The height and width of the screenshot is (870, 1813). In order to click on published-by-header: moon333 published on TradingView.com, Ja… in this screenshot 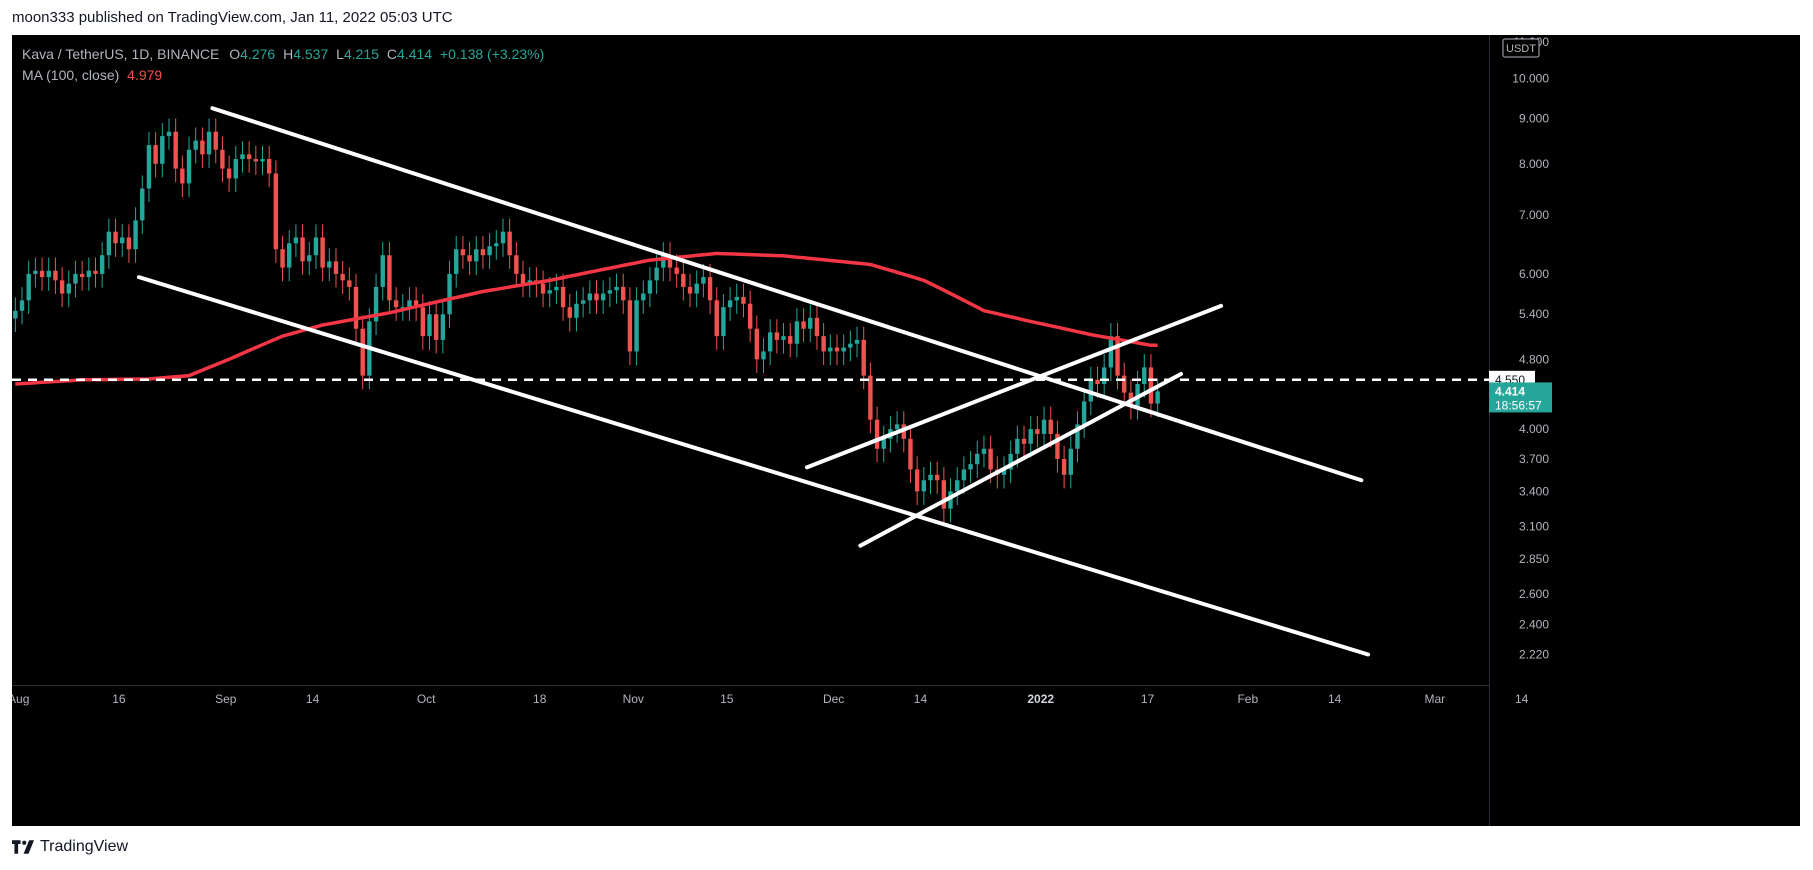, I will do `click(232, 17)`.